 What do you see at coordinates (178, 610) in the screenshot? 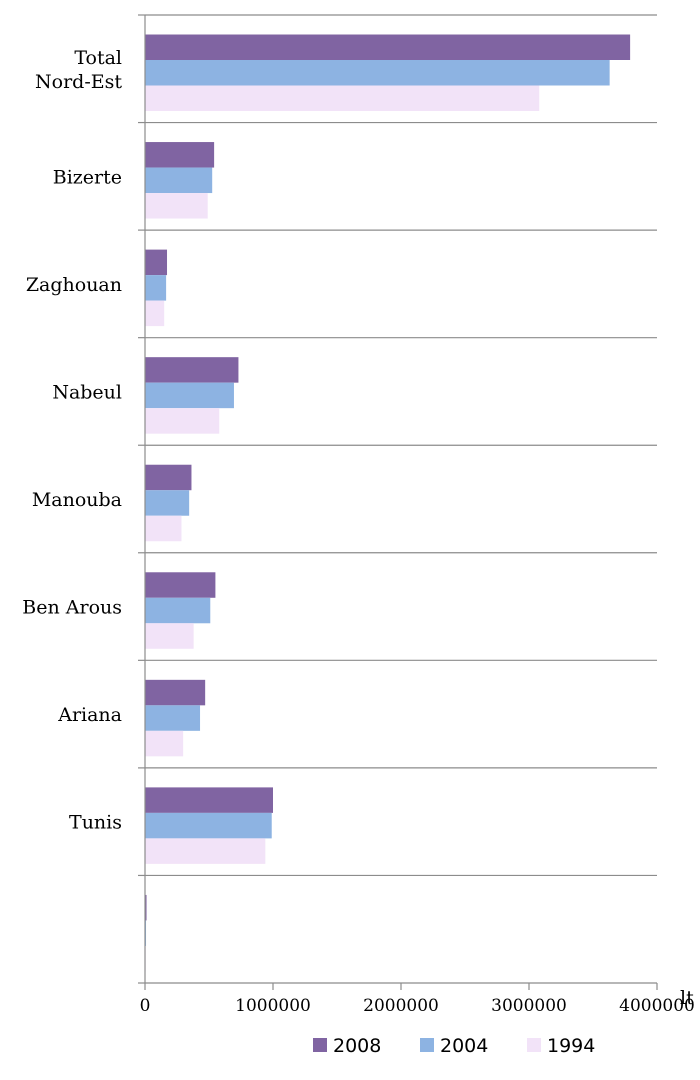
I see `bar-2004-ben-arous` at bounding box center [178, 610].